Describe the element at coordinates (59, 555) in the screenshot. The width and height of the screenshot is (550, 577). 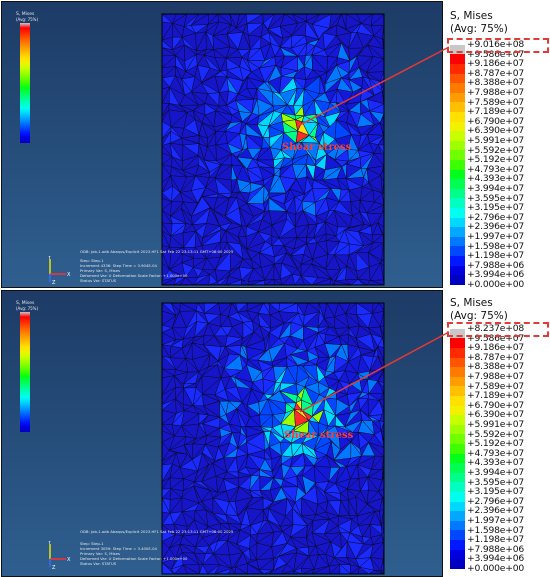
I see `axis-triad-icon: Y X Z` at that location.